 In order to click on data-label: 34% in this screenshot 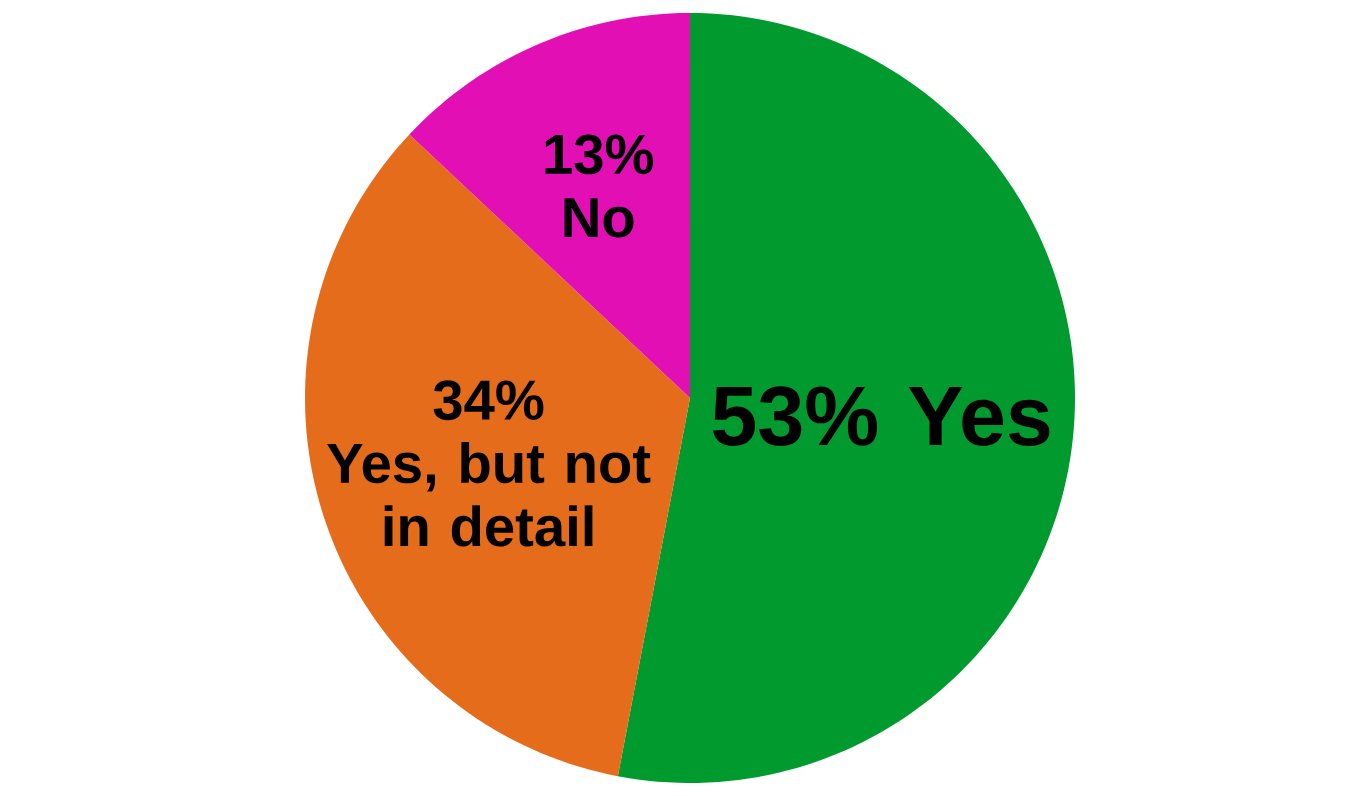, I will do `click(488, 400)`.